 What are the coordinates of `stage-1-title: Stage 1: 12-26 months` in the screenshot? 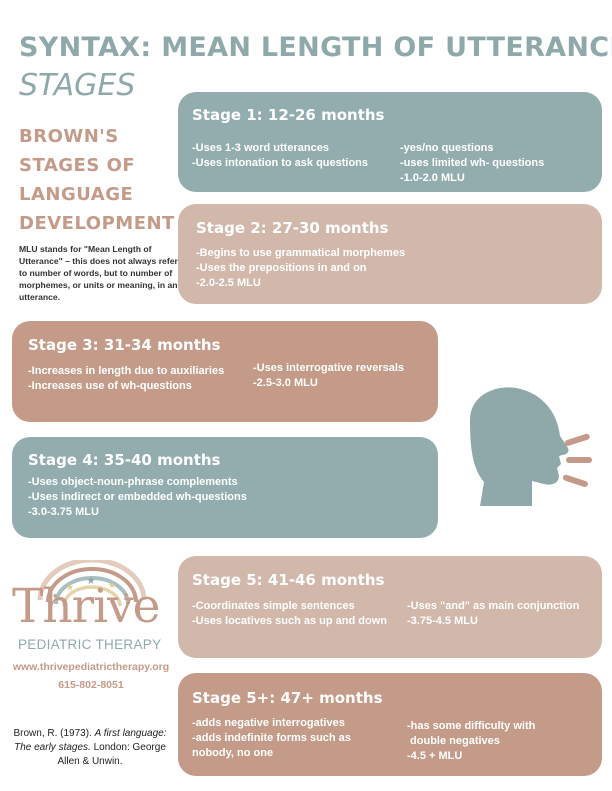 It's located at (288, 115).